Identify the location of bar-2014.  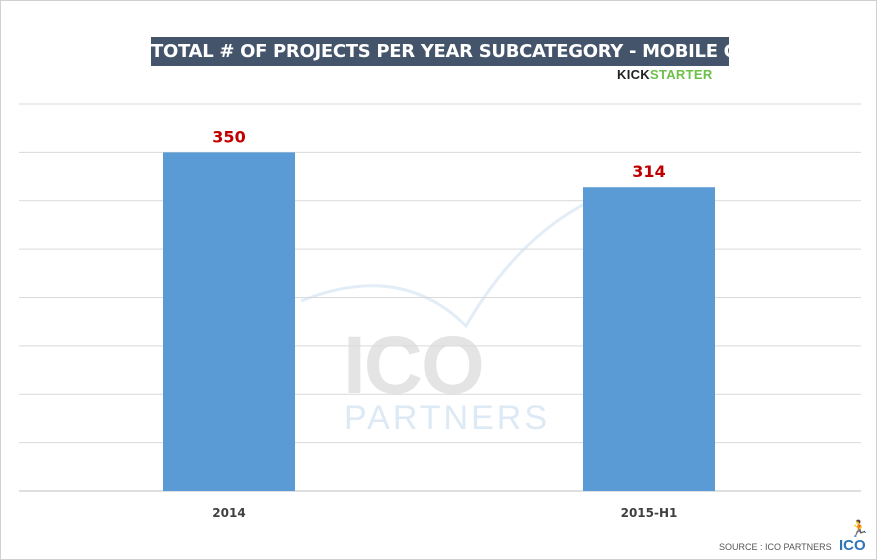
(229, 321).